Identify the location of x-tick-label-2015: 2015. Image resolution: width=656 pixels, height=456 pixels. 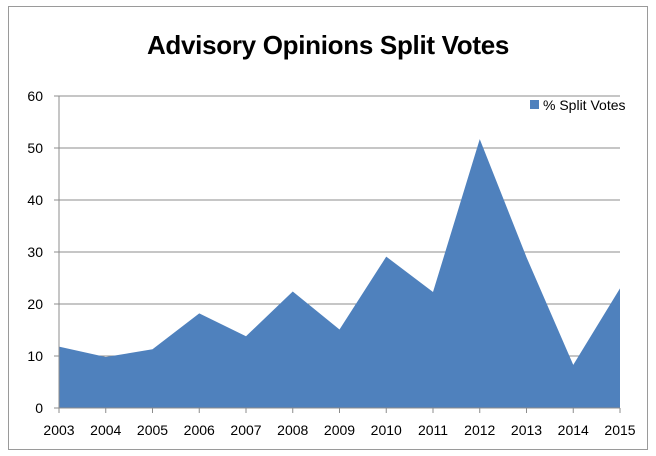
(619, 430).